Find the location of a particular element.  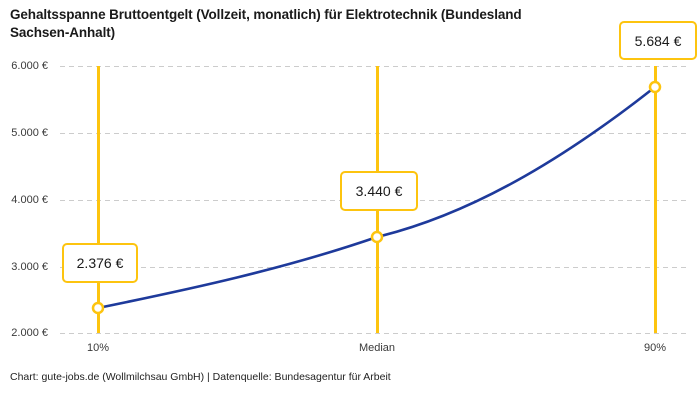

value-label-median-text: 3.440 € is located at coordinates (379, 191).